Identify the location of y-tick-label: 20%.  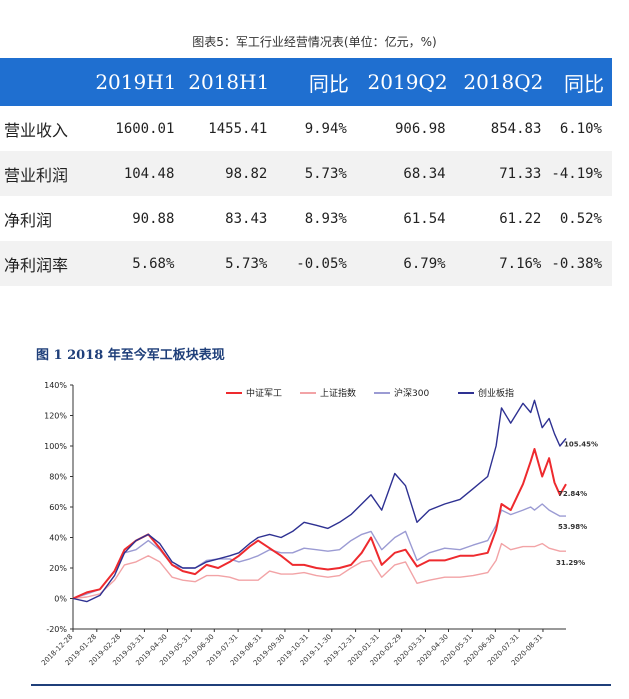
(58, 568).